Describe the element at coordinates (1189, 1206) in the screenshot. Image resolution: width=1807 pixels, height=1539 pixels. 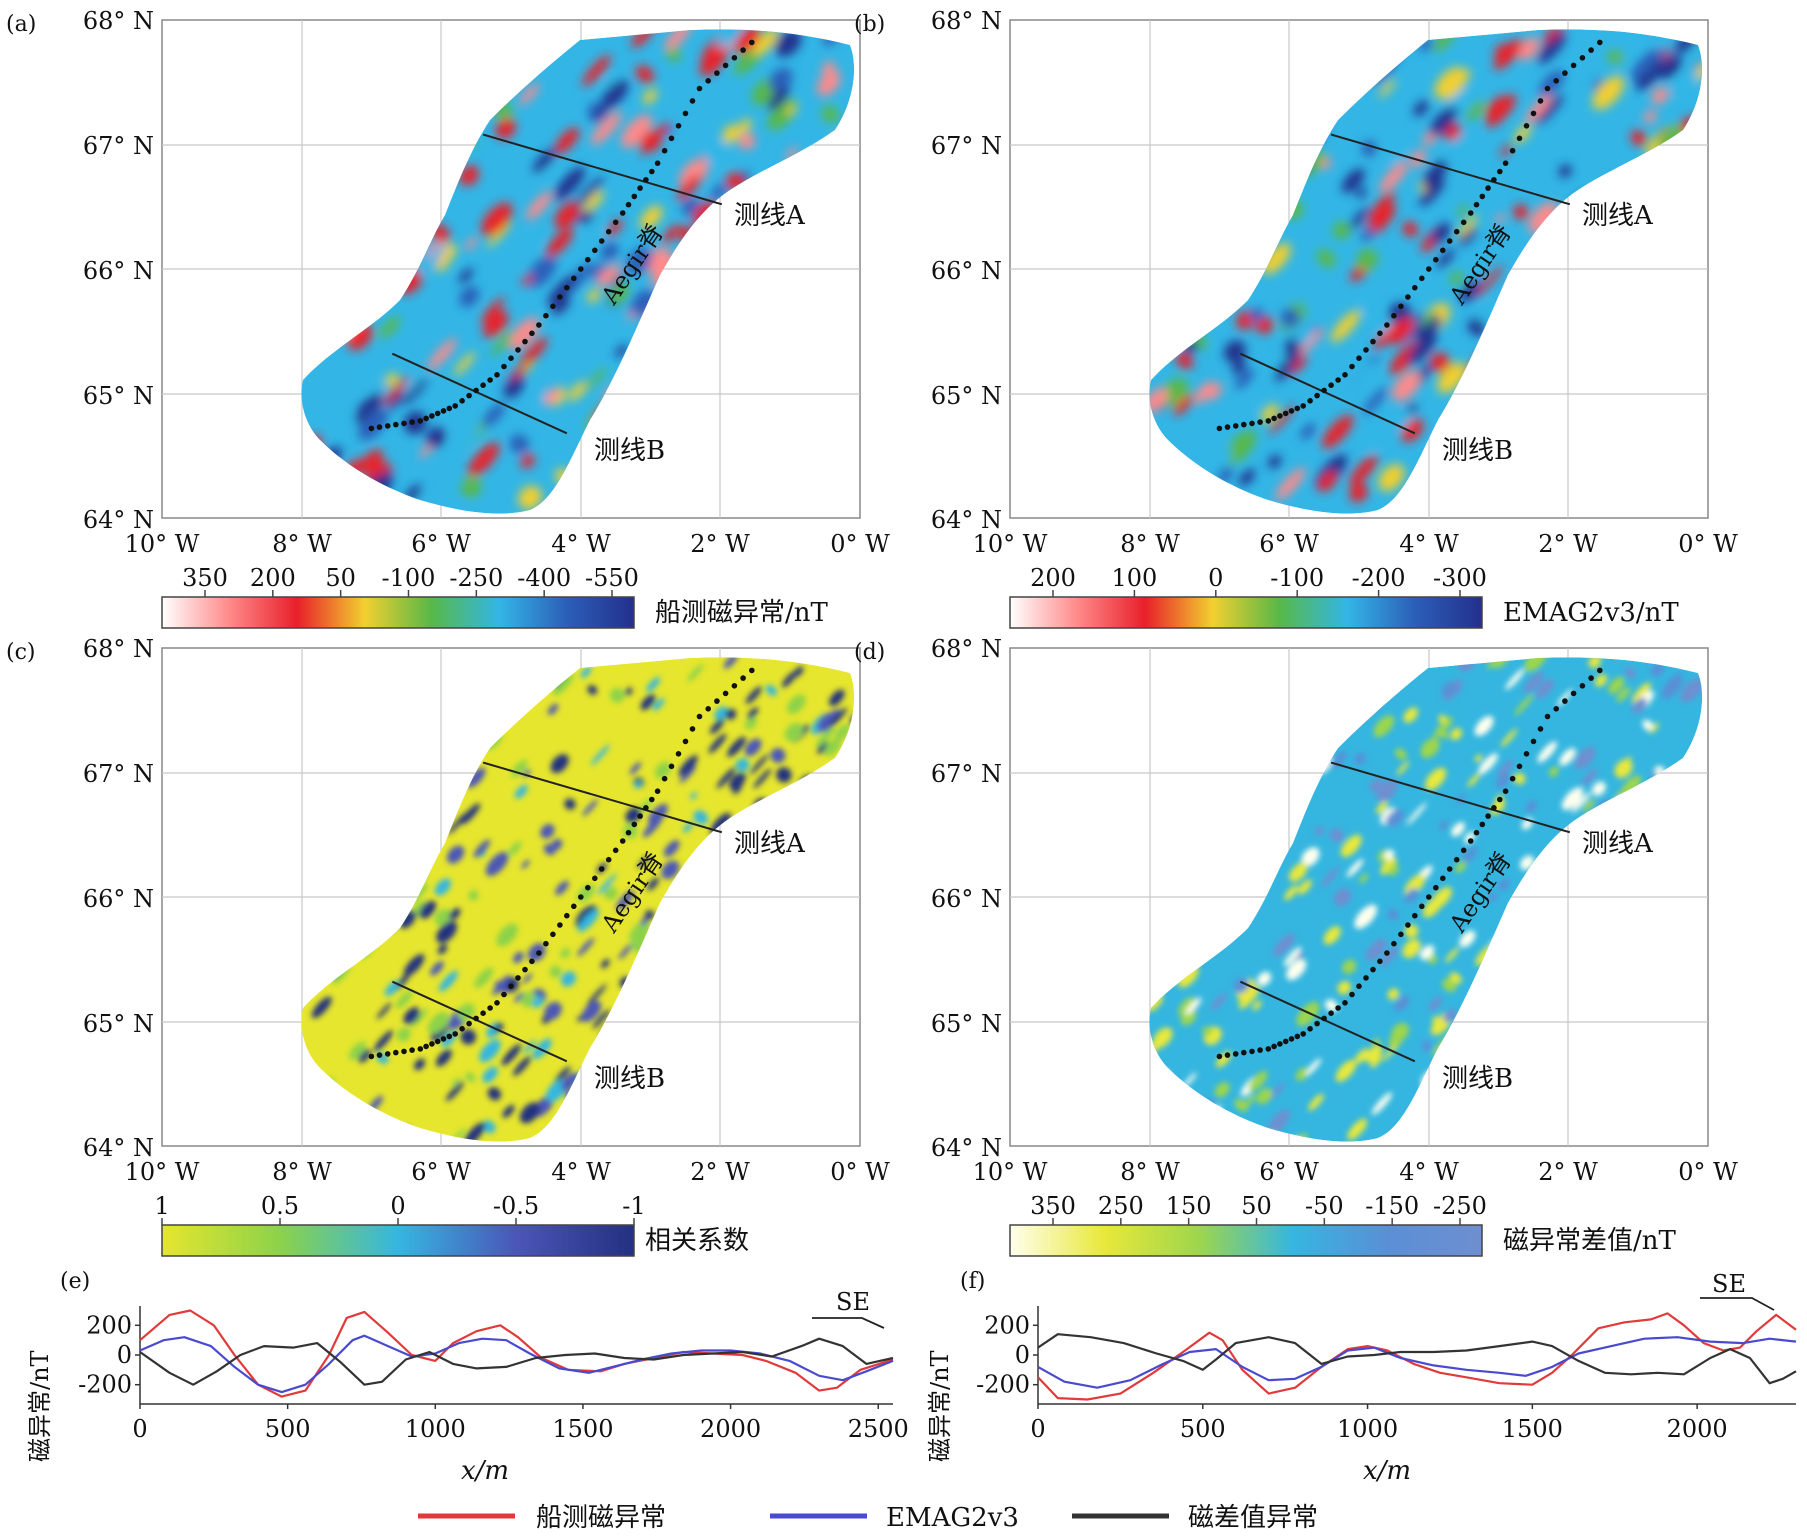
I see `colorbar-tick-label: 150` at that location.